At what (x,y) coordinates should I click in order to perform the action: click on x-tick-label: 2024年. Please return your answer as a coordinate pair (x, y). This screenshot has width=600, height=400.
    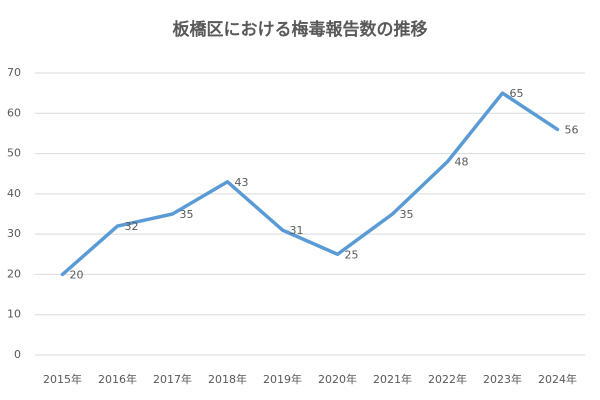
    Looking at the image, I should click on (557, 379).